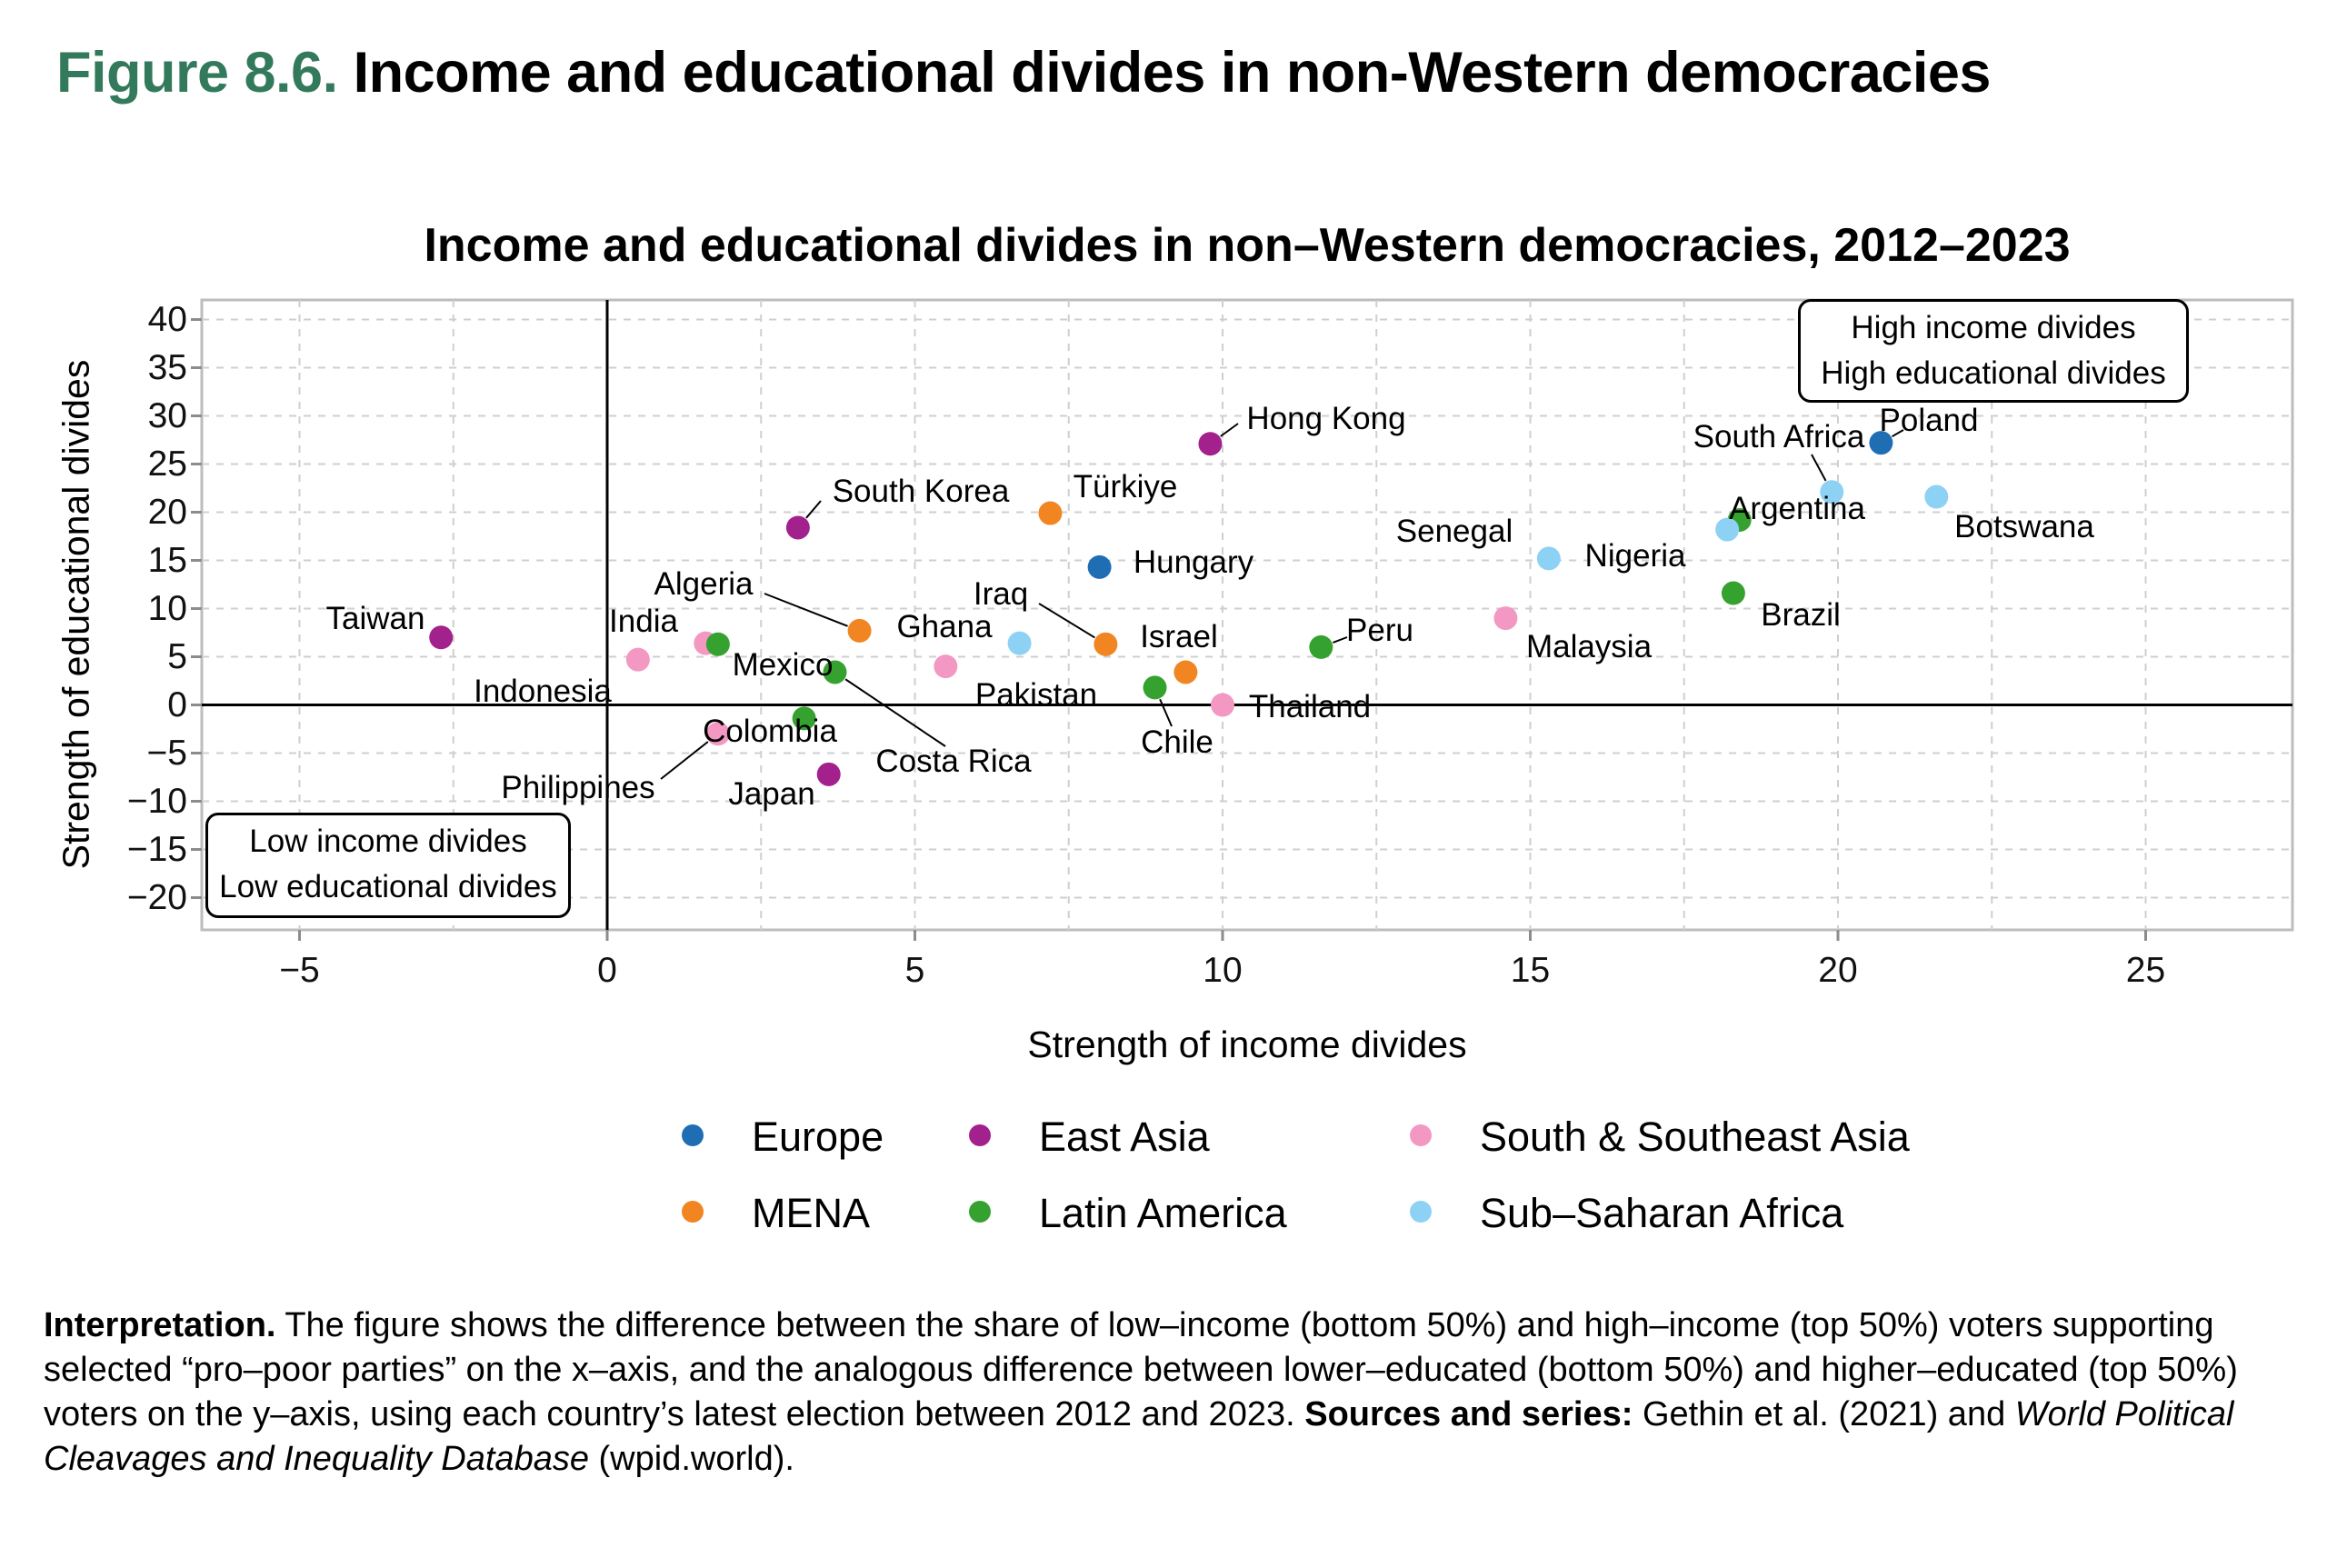 This screenshot has height=1568, width=2327. What do you see at coordinates (797, 528) in the screenshot?
I see `dot-south-korea` at bounding box center [797, 528].